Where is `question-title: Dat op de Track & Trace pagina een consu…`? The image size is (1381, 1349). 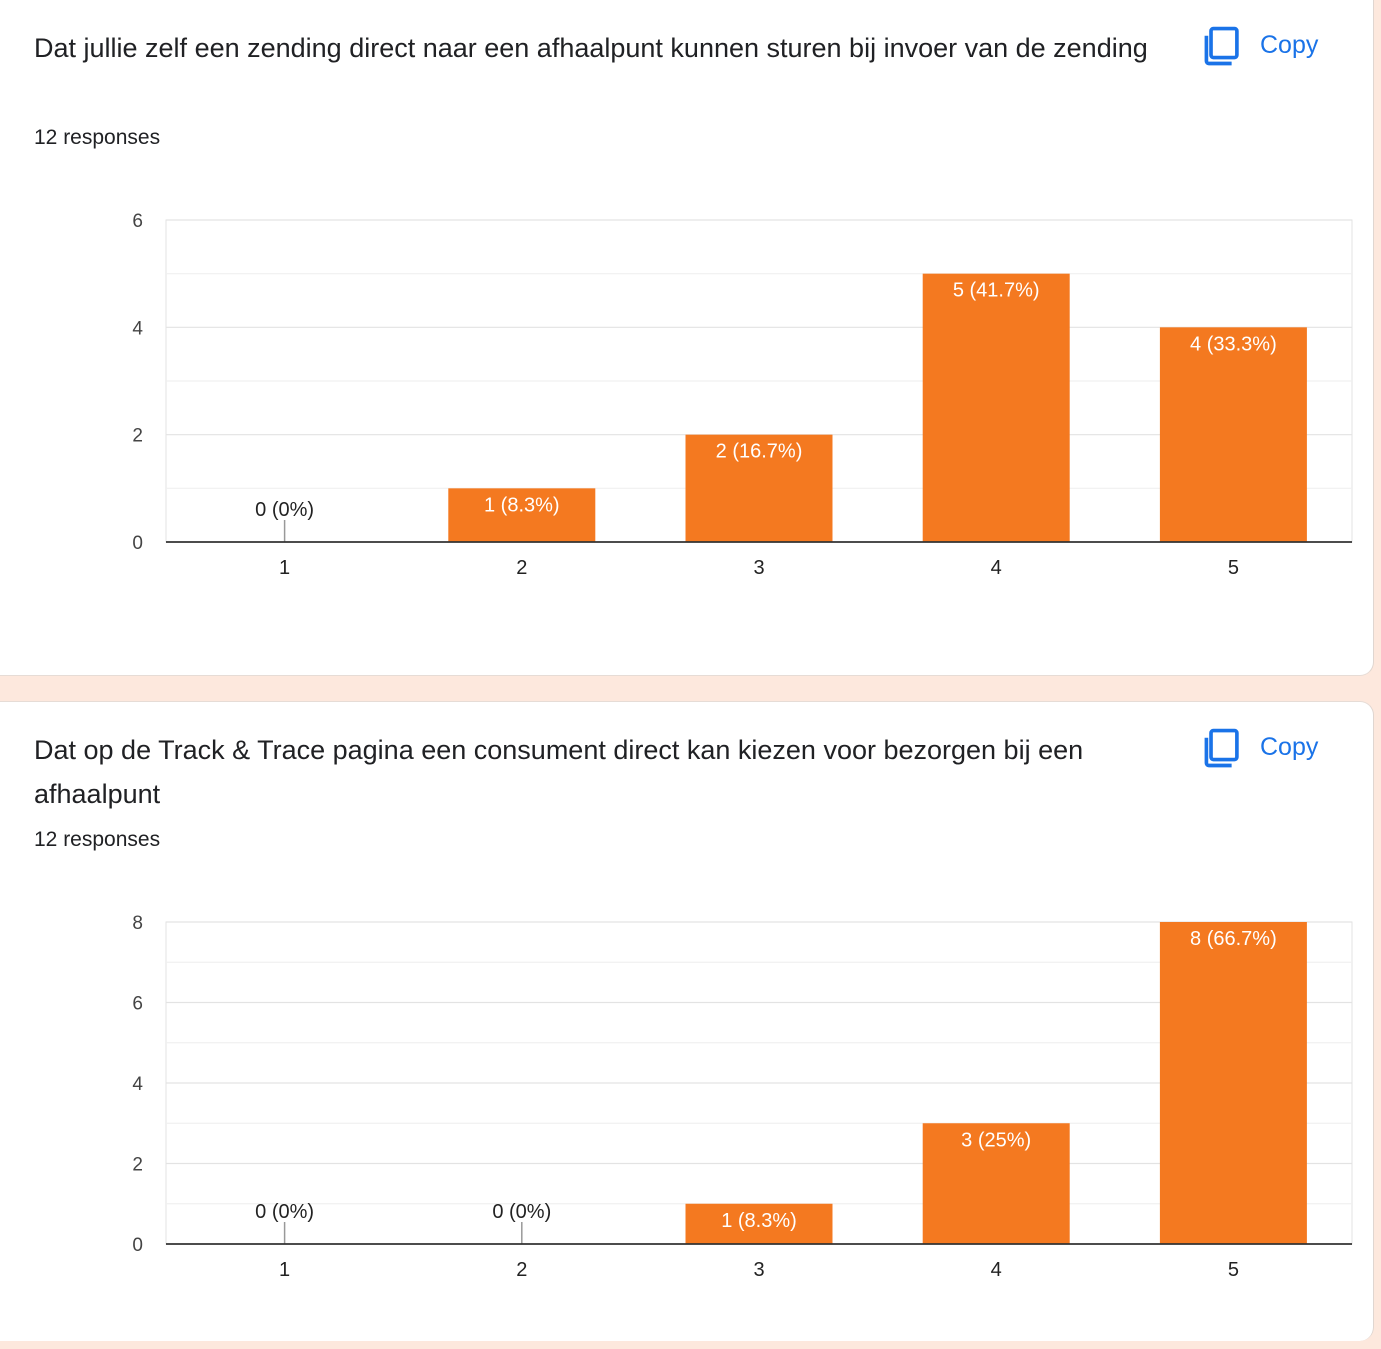 question-title: Dat op de Track & Trace pagina een consu… is located at coordinates (559, 772).